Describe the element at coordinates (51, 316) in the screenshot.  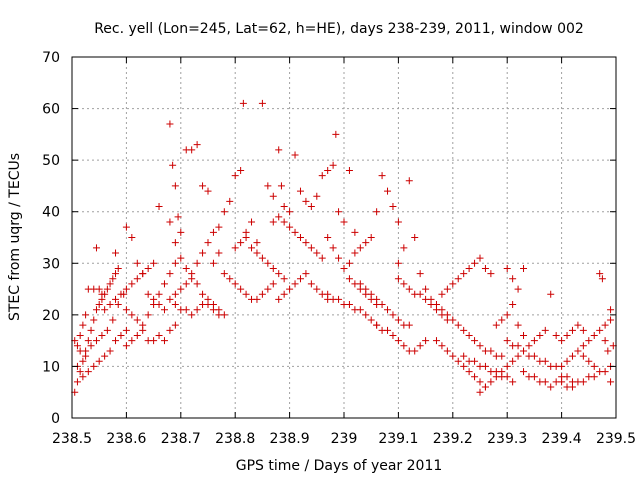
I see `y-tick-label: 20` at that location.